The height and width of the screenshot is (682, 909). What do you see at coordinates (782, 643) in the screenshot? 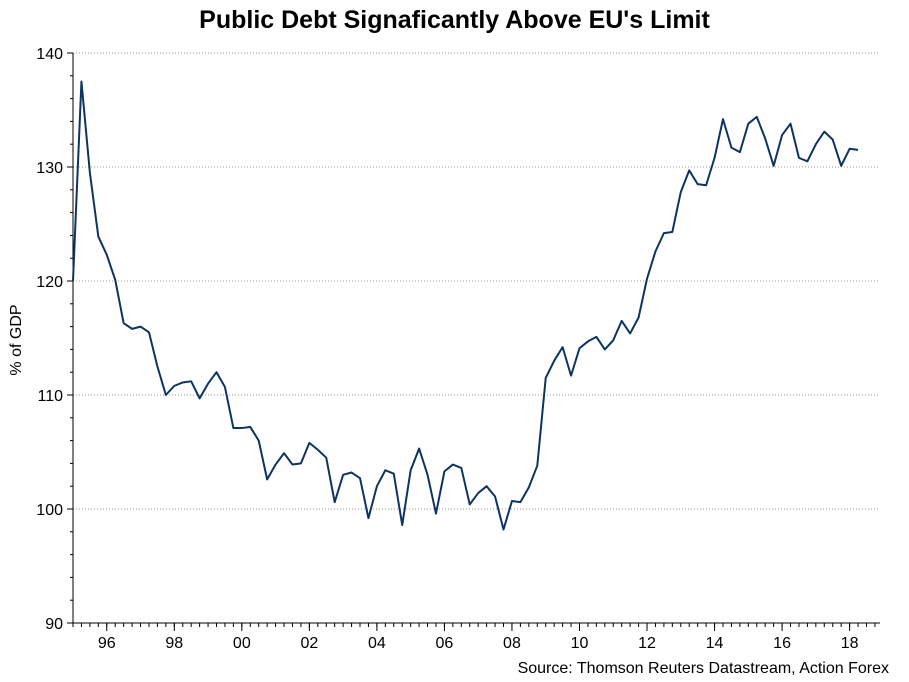
I see `x-tick-label: 16` at bounding box center [782, 643].